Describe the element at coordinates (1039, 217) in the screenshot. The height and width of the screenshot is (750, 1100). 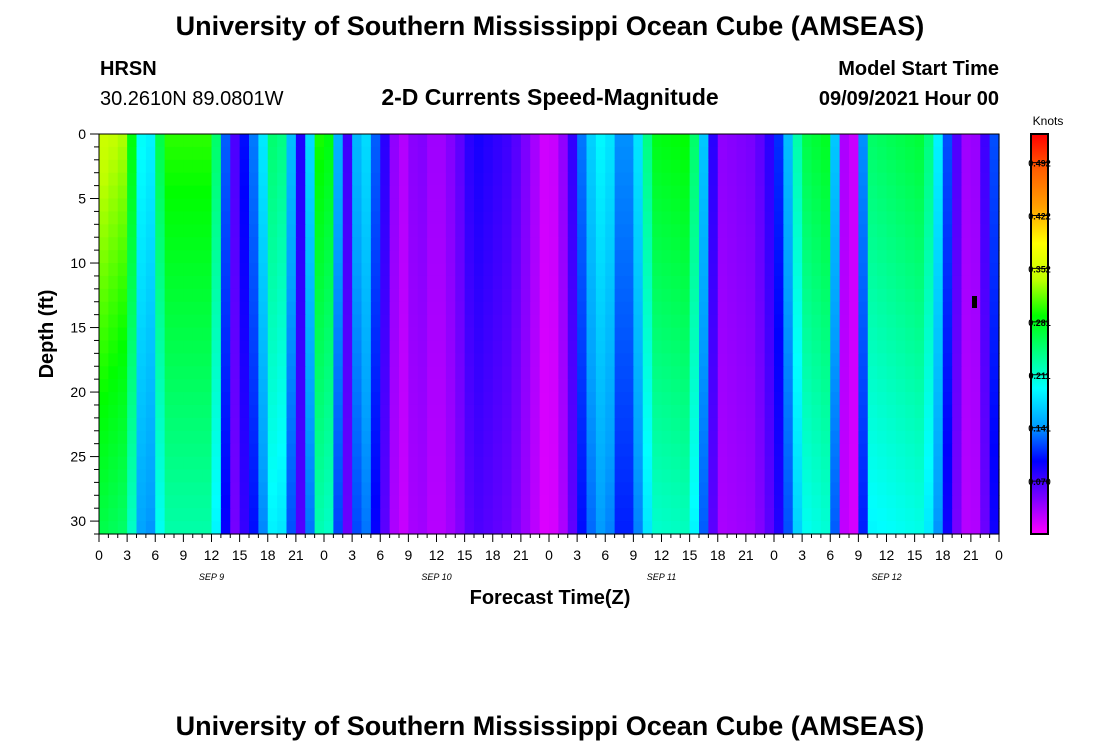
I see `colorbar-tick-label: 0.422` at that location.